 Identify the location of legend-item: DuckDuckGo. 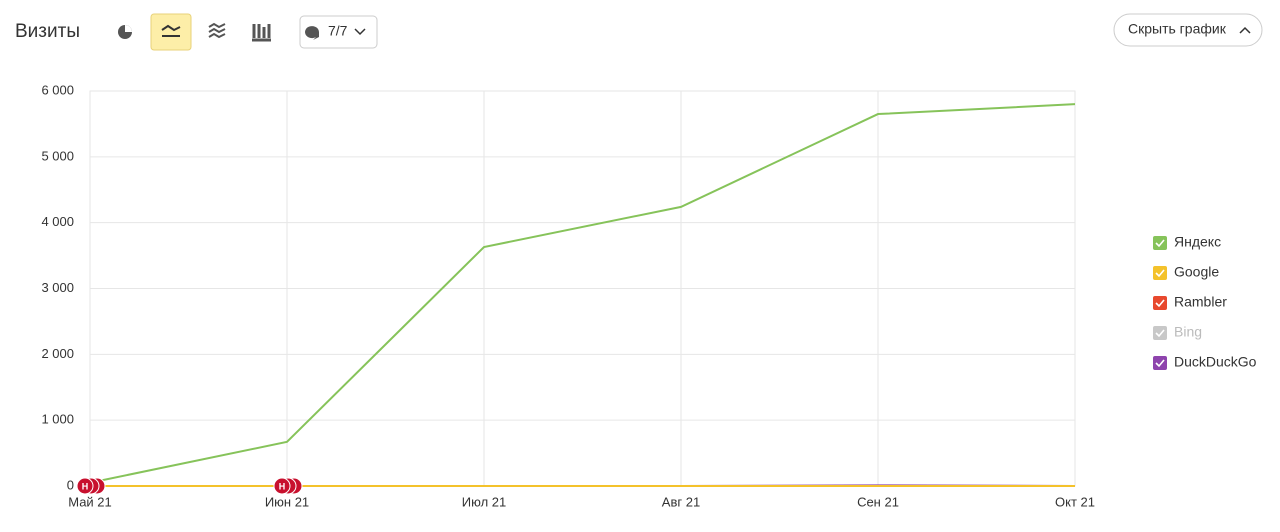
(1205, 362).